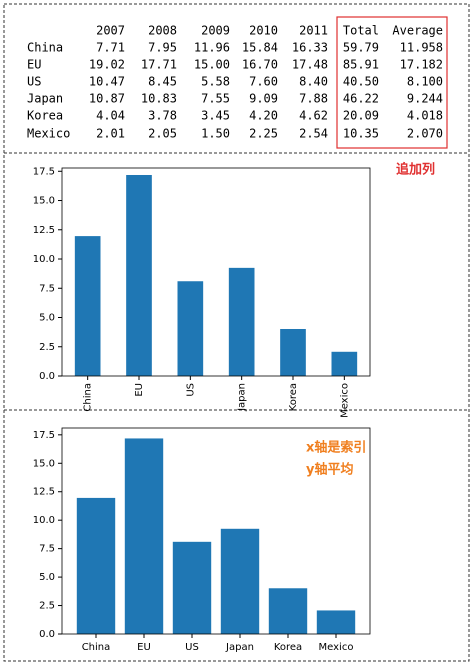 The height and width of the screenshot is (666, 474). I want to click on cell: 19.02, so click(107, 65).